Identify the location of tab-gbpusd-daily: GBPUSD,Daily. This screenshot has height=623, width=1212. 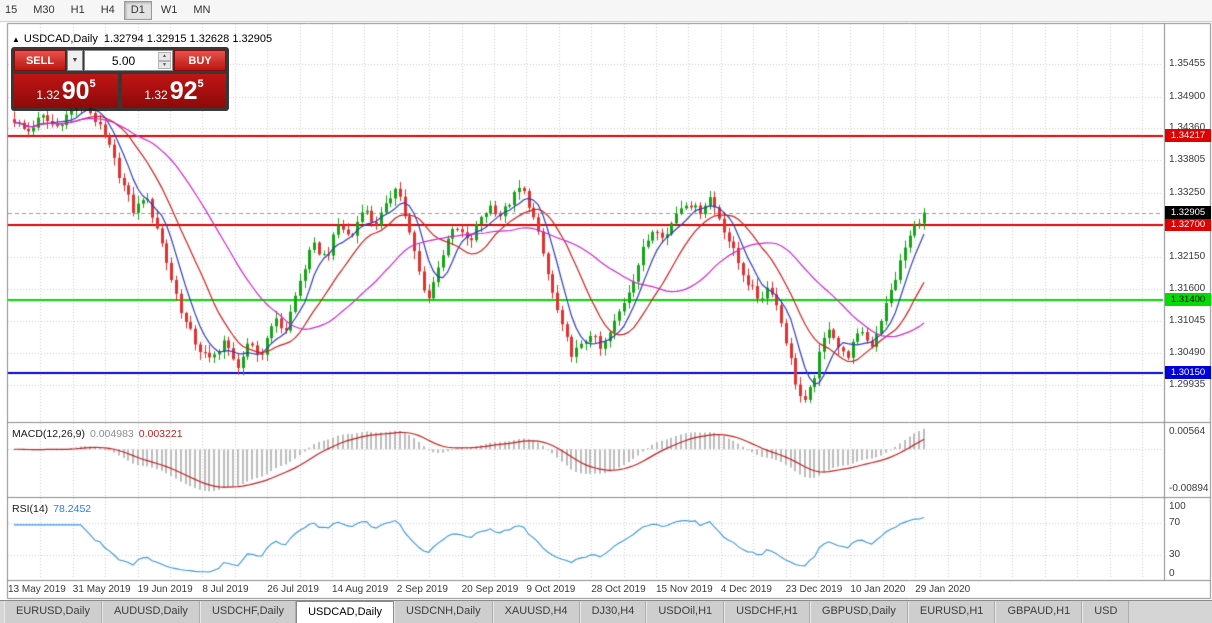
(858, 612).